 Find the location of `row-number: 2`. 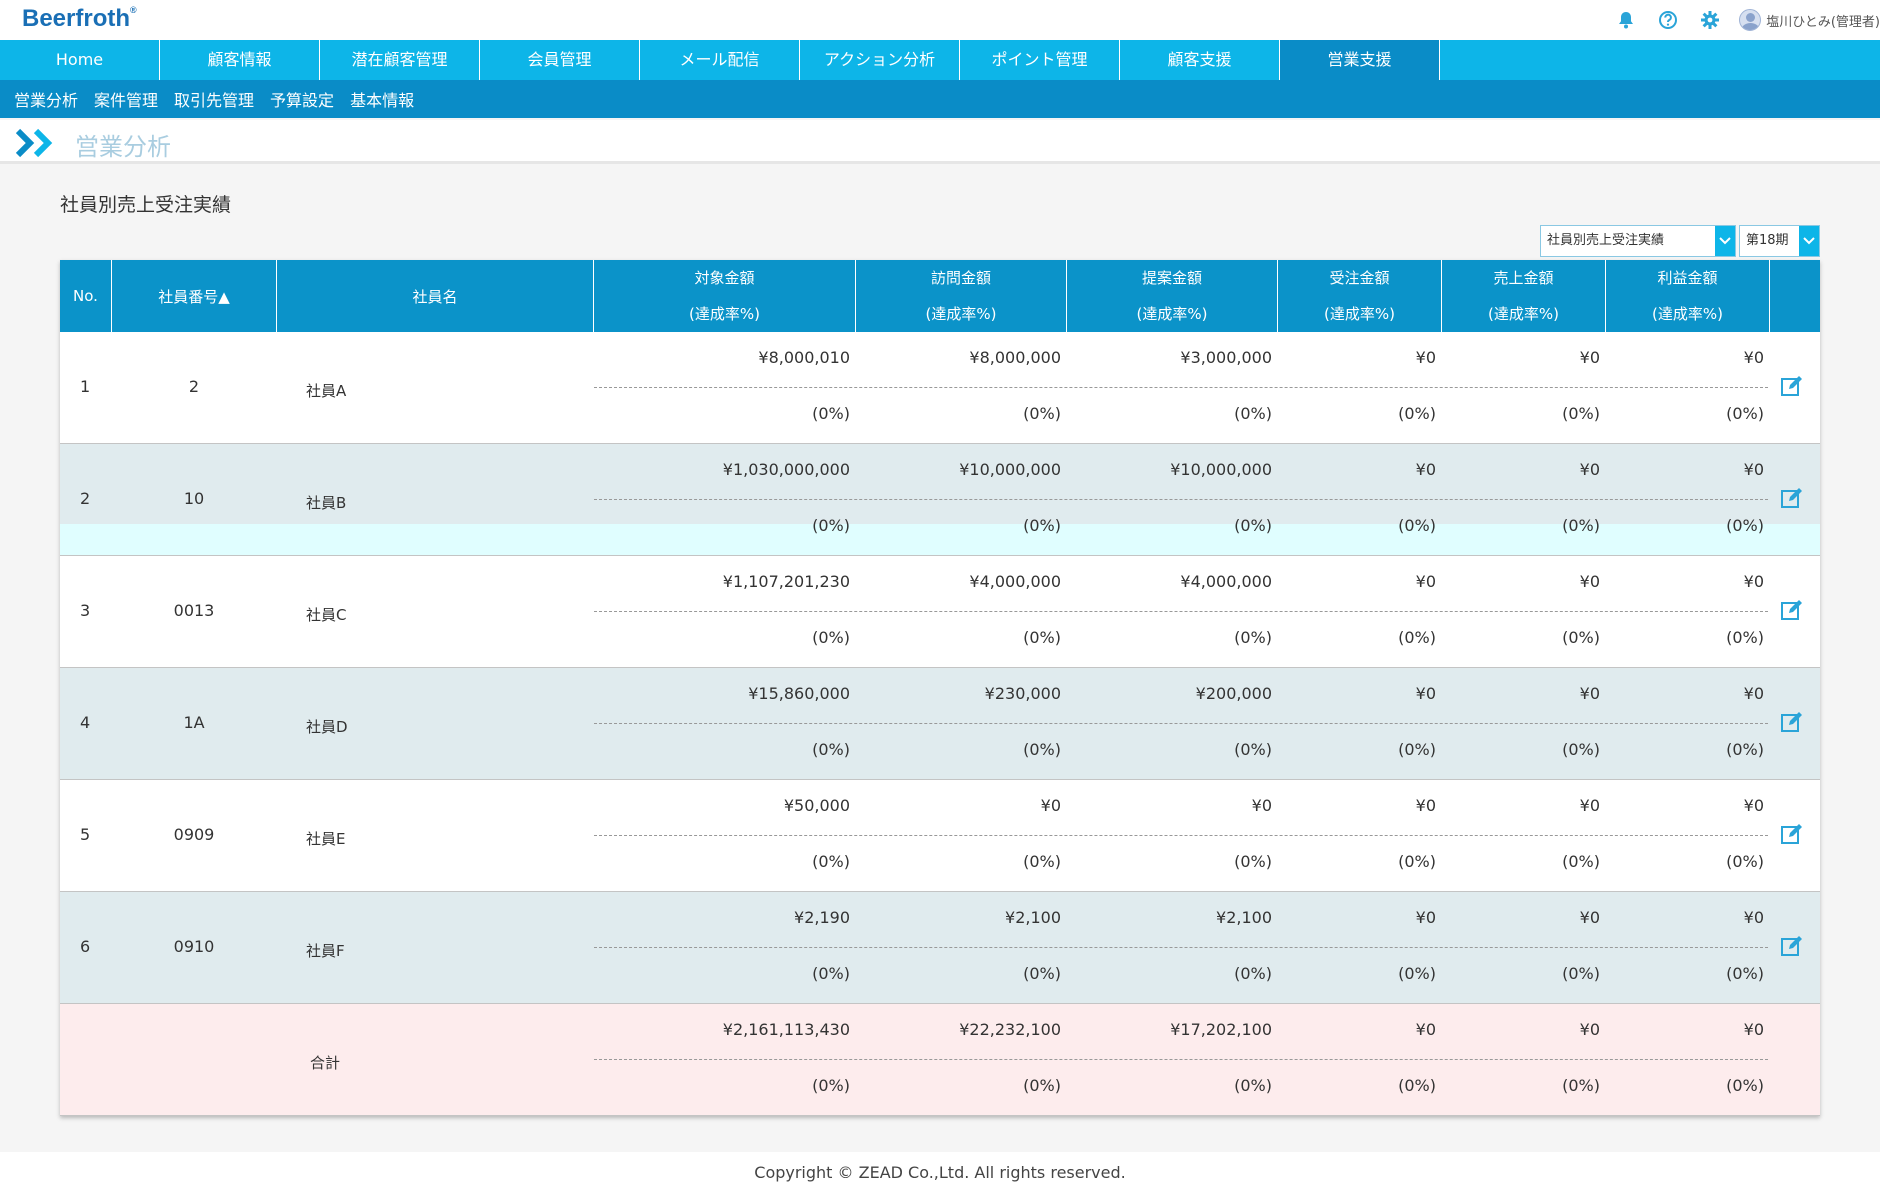

row-number: 2 is located at coordinates (85, 498).